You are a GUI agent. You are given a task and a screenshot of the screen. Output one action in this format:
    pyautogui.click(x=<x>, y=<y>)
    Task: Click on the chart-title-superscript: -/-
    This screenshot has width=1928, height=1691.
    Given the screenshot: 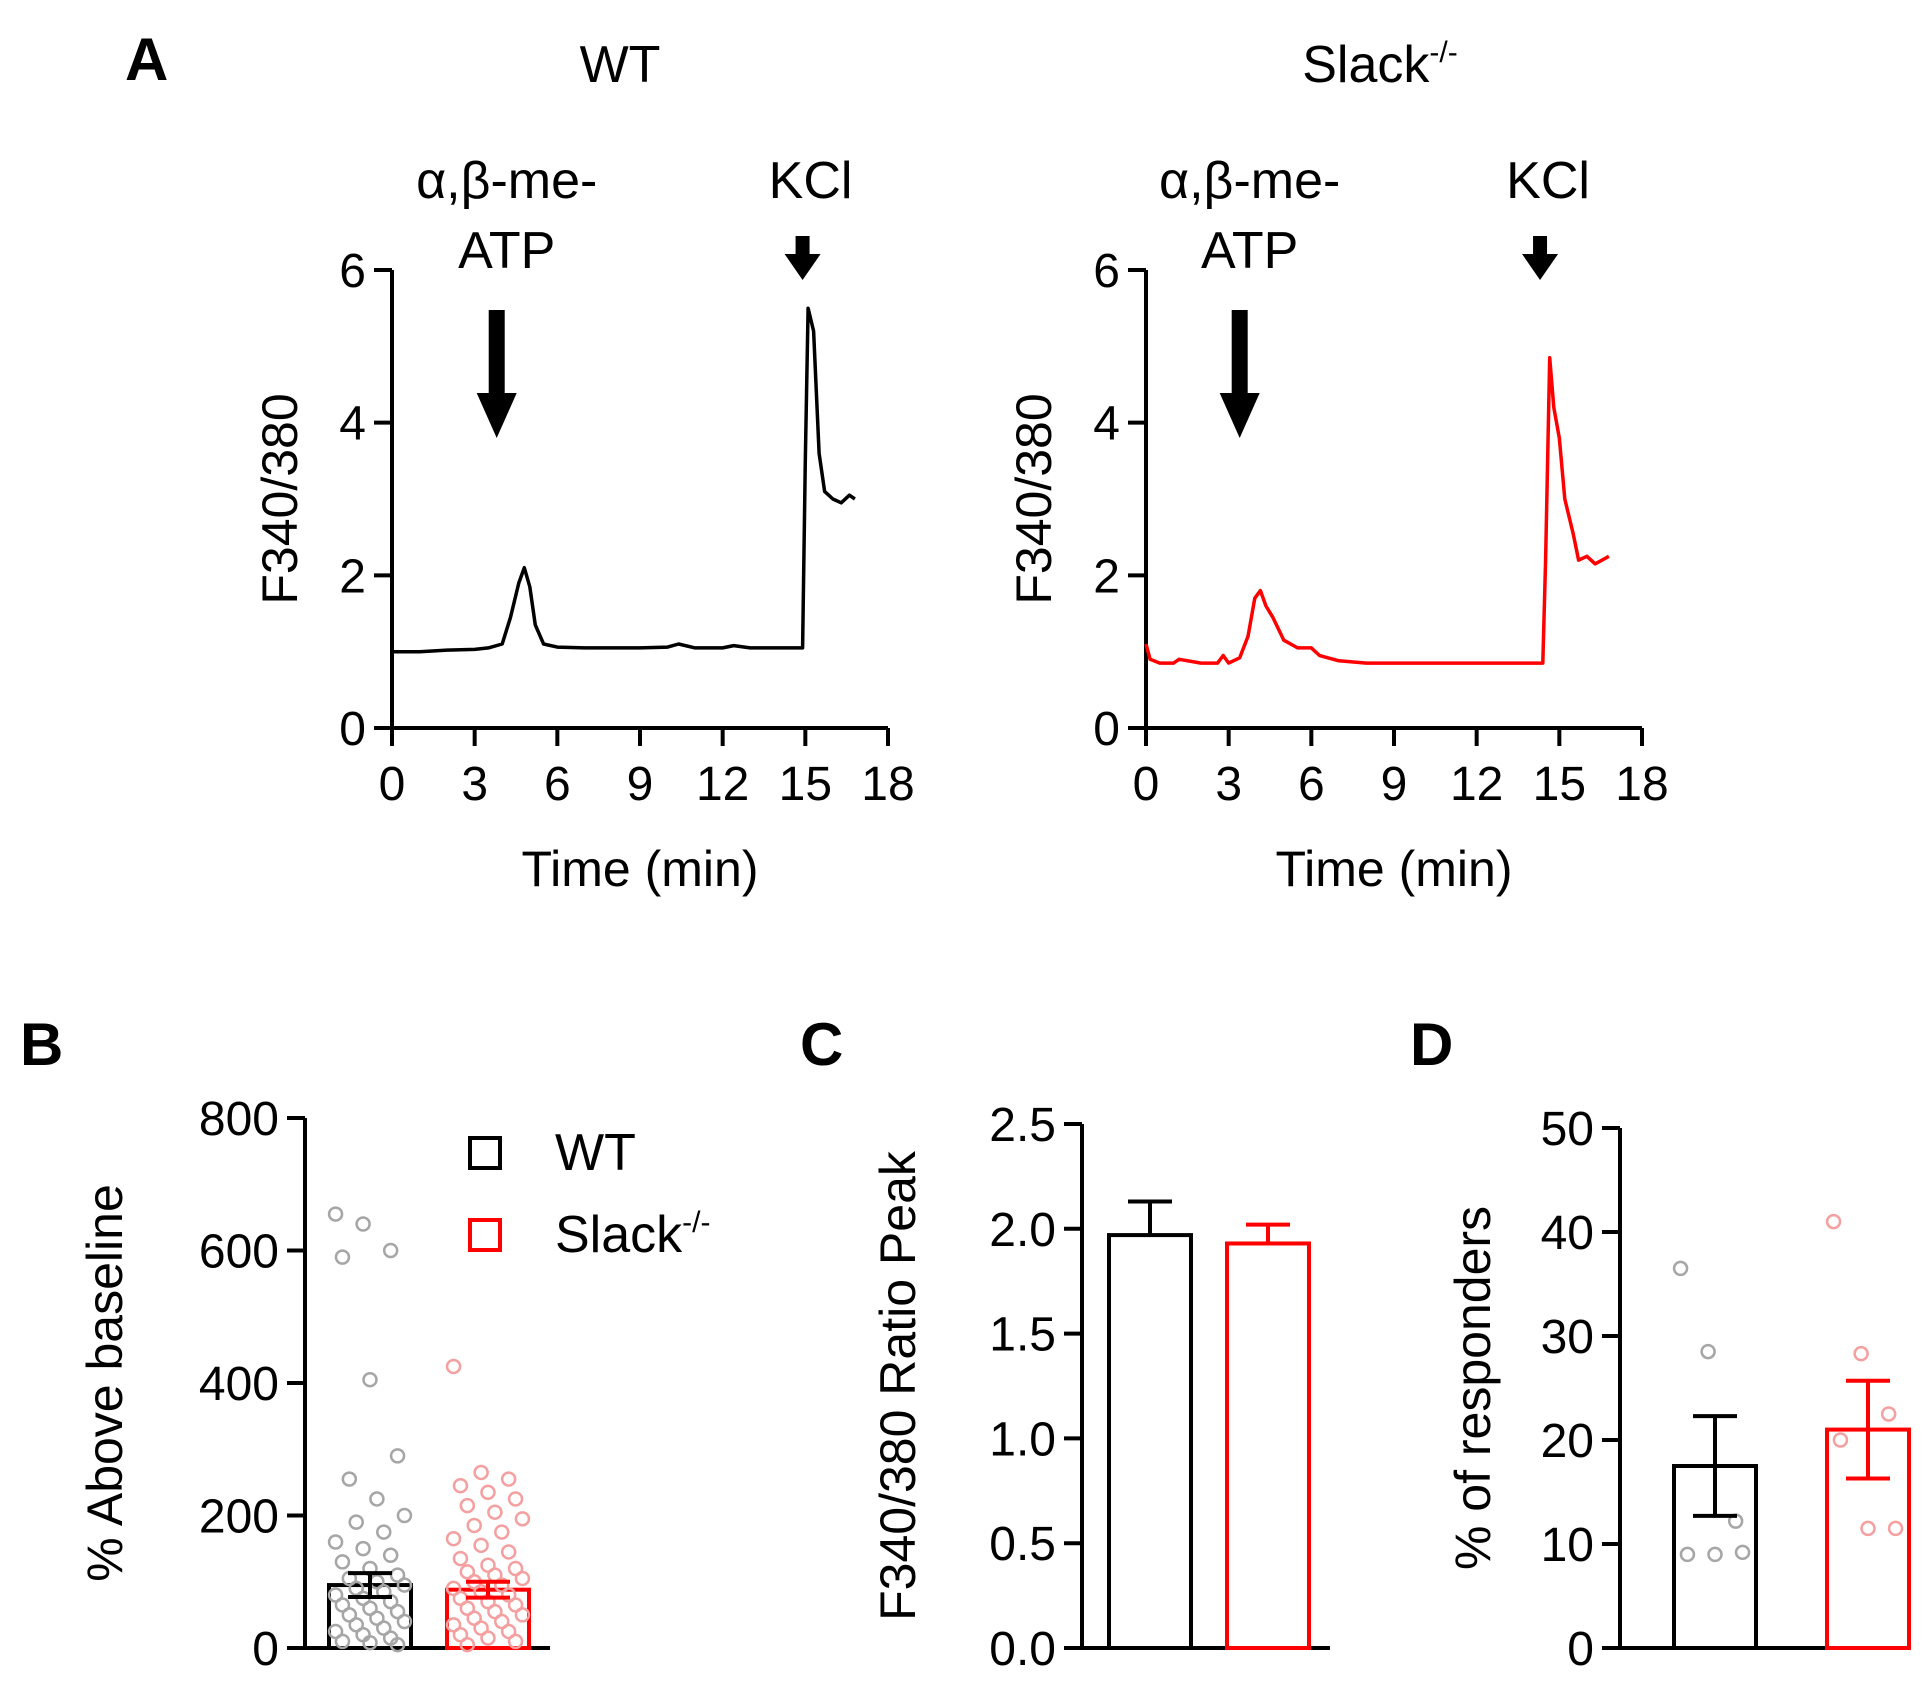 What is the action you would take?
    pyautogui.click(x=1443, y=52)
    